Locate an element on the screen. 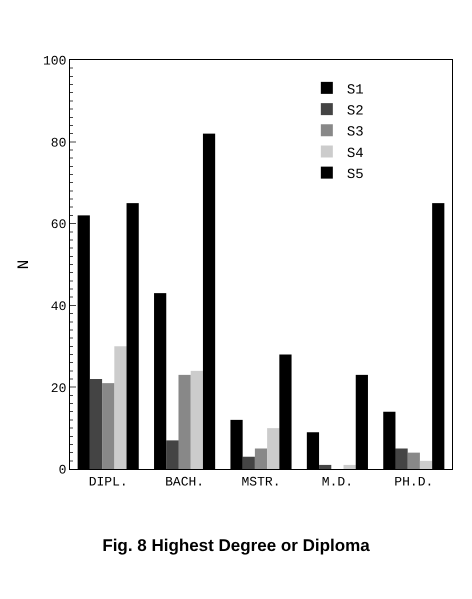 This screenshot has width=472, height=599. legend-label: S4 is located at coordinates (355, 154).